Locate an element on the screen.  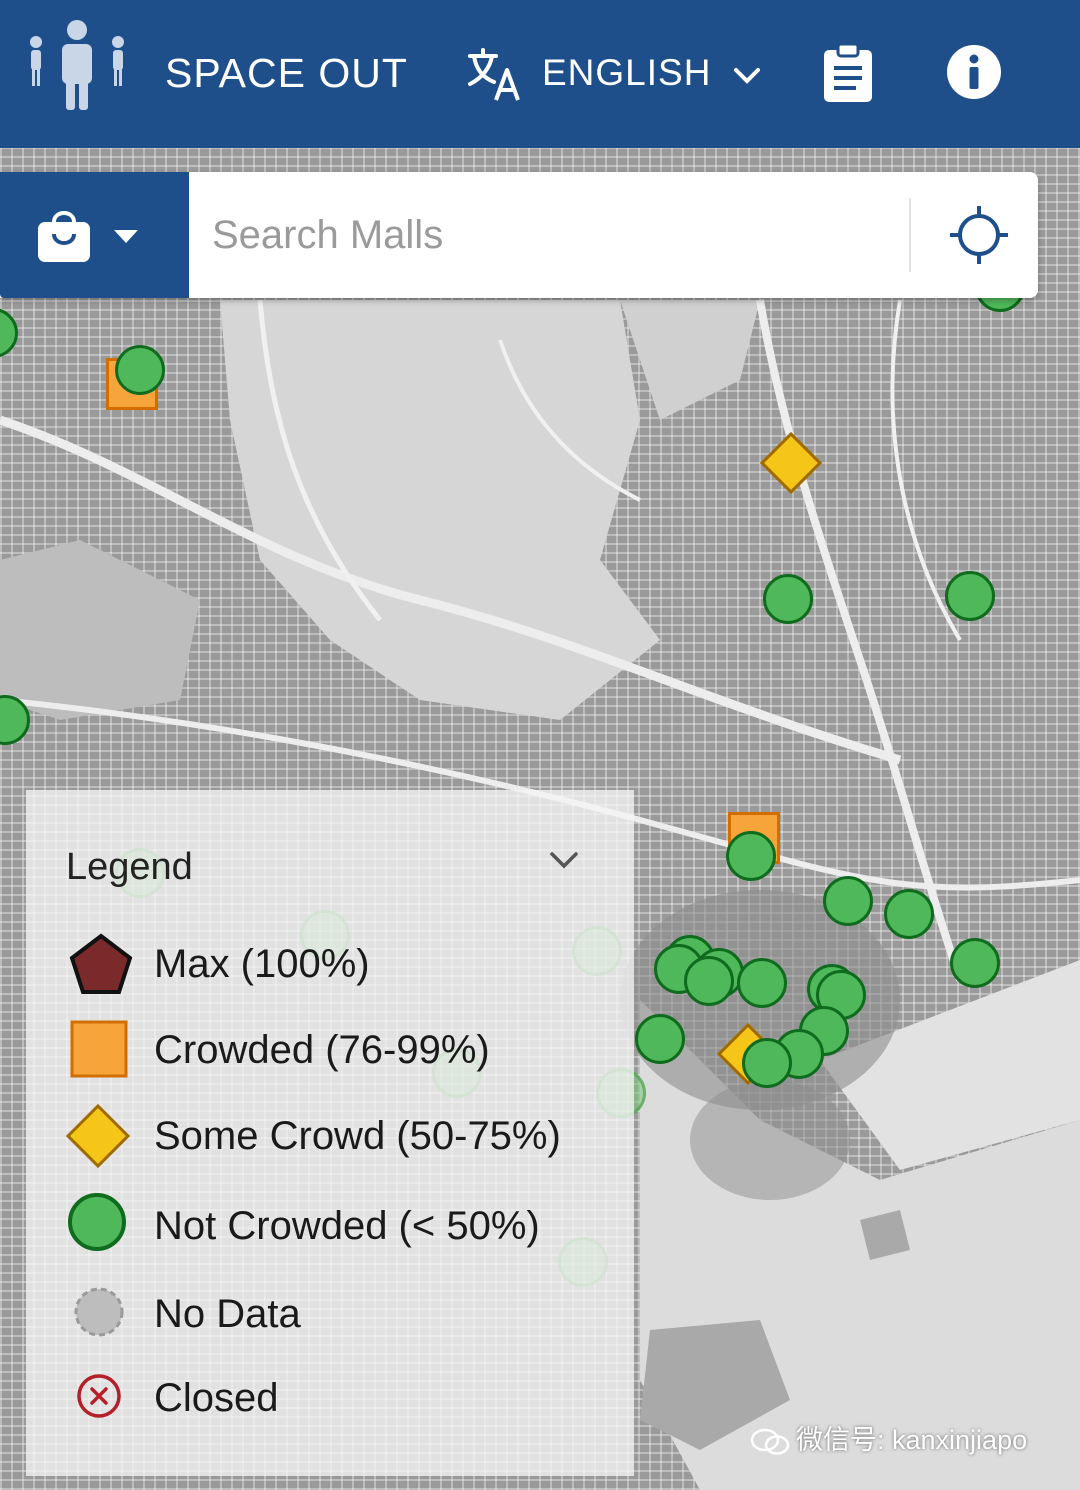
diamond-icon is located at coordinates (98, 1136).